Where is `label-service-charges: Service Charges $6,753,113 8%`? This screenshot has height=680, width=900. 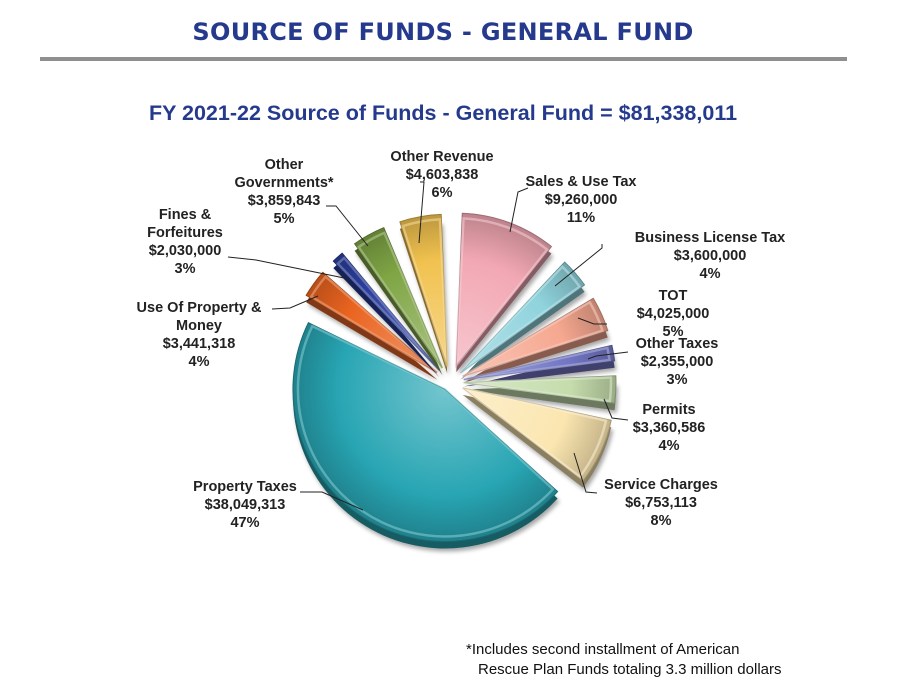 label-service-charges: Service Charges $6,753,113 8% is located at coordinates (661, 503).